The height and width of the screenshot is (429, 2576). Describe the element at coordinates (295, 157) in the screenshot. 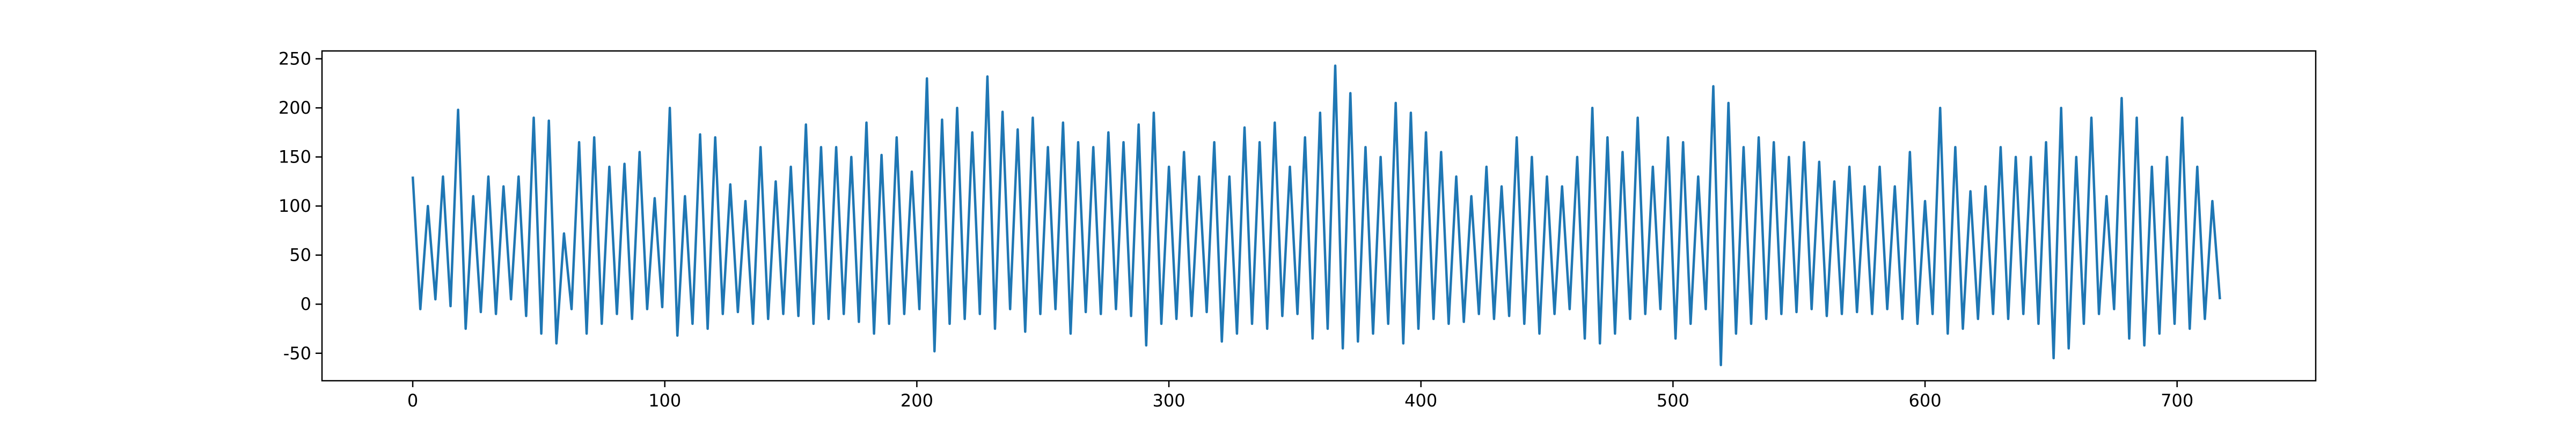

I see `y-tick-label: 150` at that location.